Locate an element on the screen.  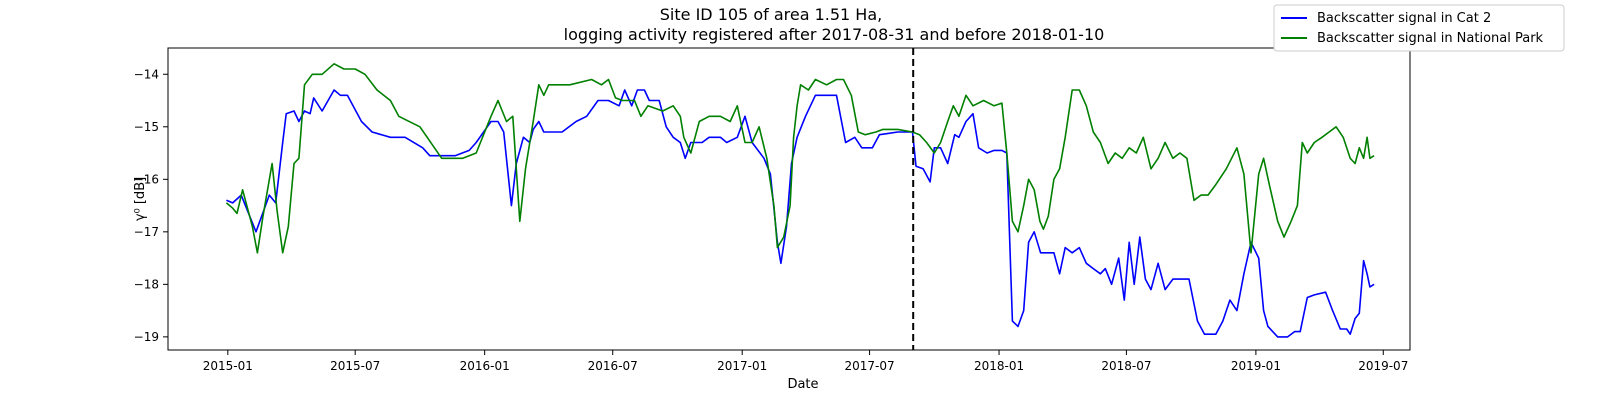
y-tick-label: −17 is located at coordinates (146, 232).